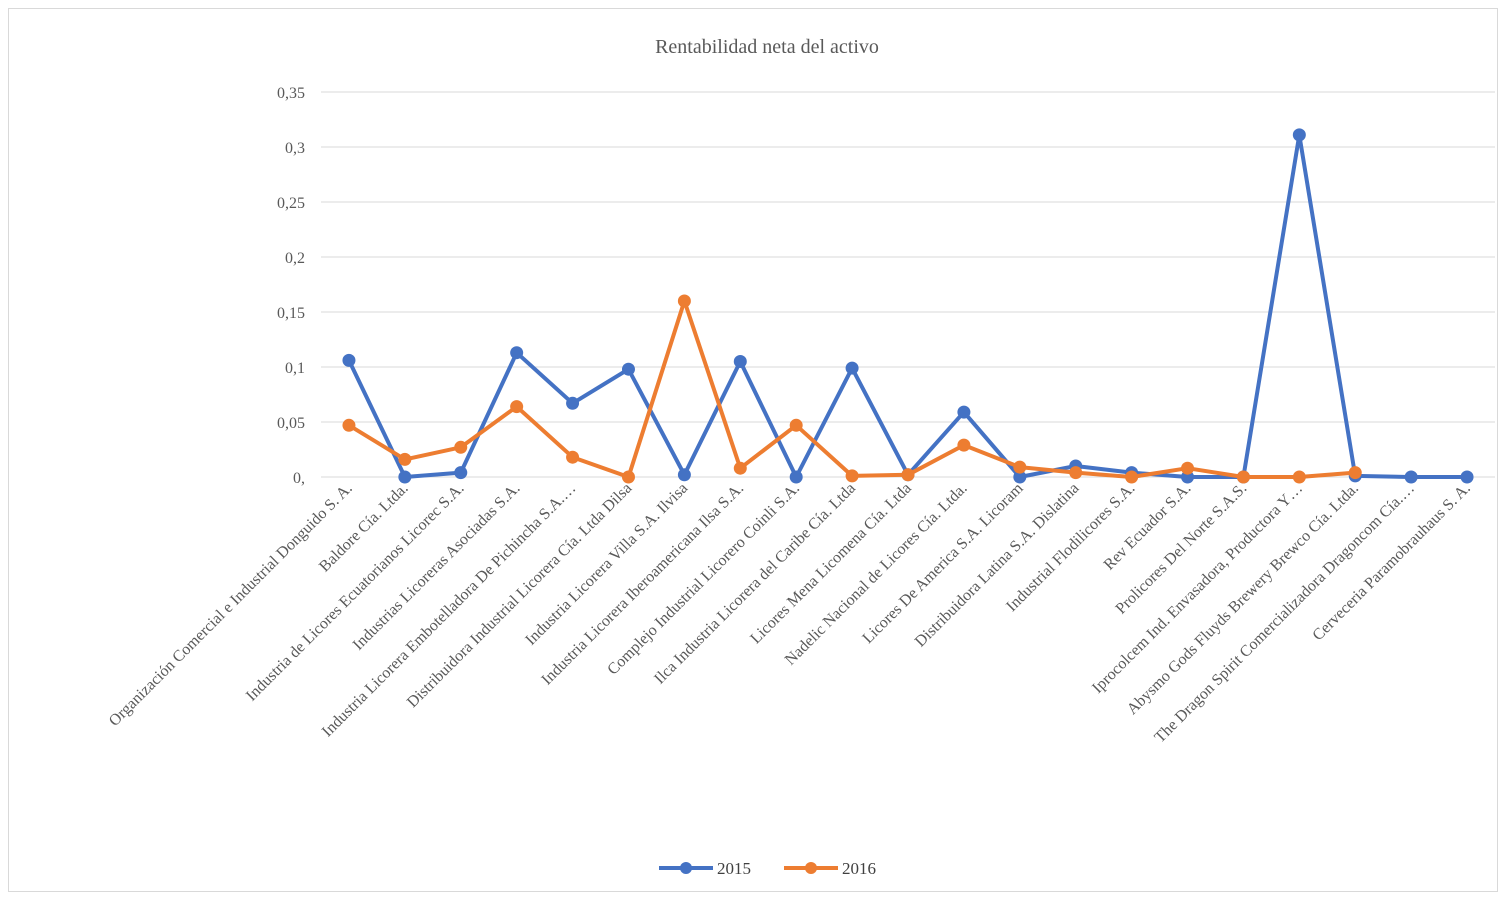 This screenshot has height=899, width=1505. What do you see at coordinates (852, 389) in the screenshot?
I see `series-2016` at bounding box center [852, 389].